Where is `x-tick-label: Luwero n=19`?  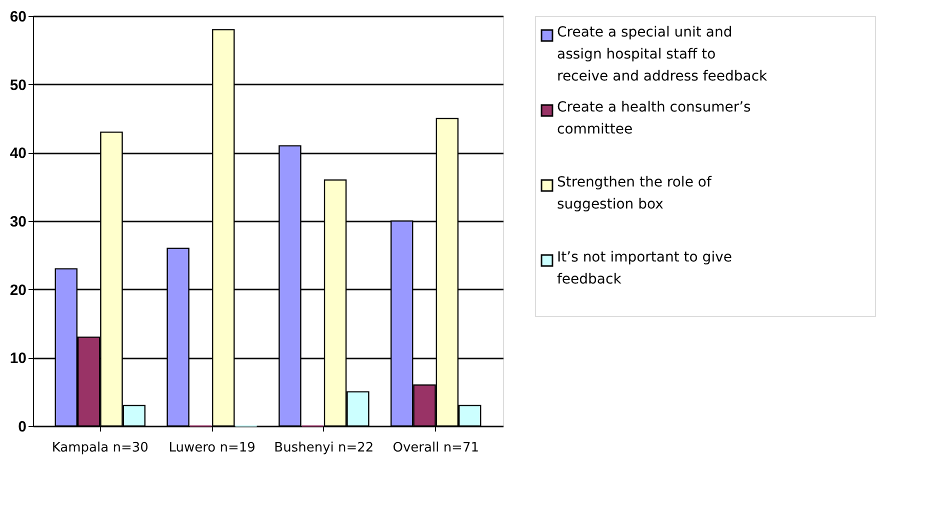
x-tick-label: Luwero n=19 is located at coordinates (212, 448).